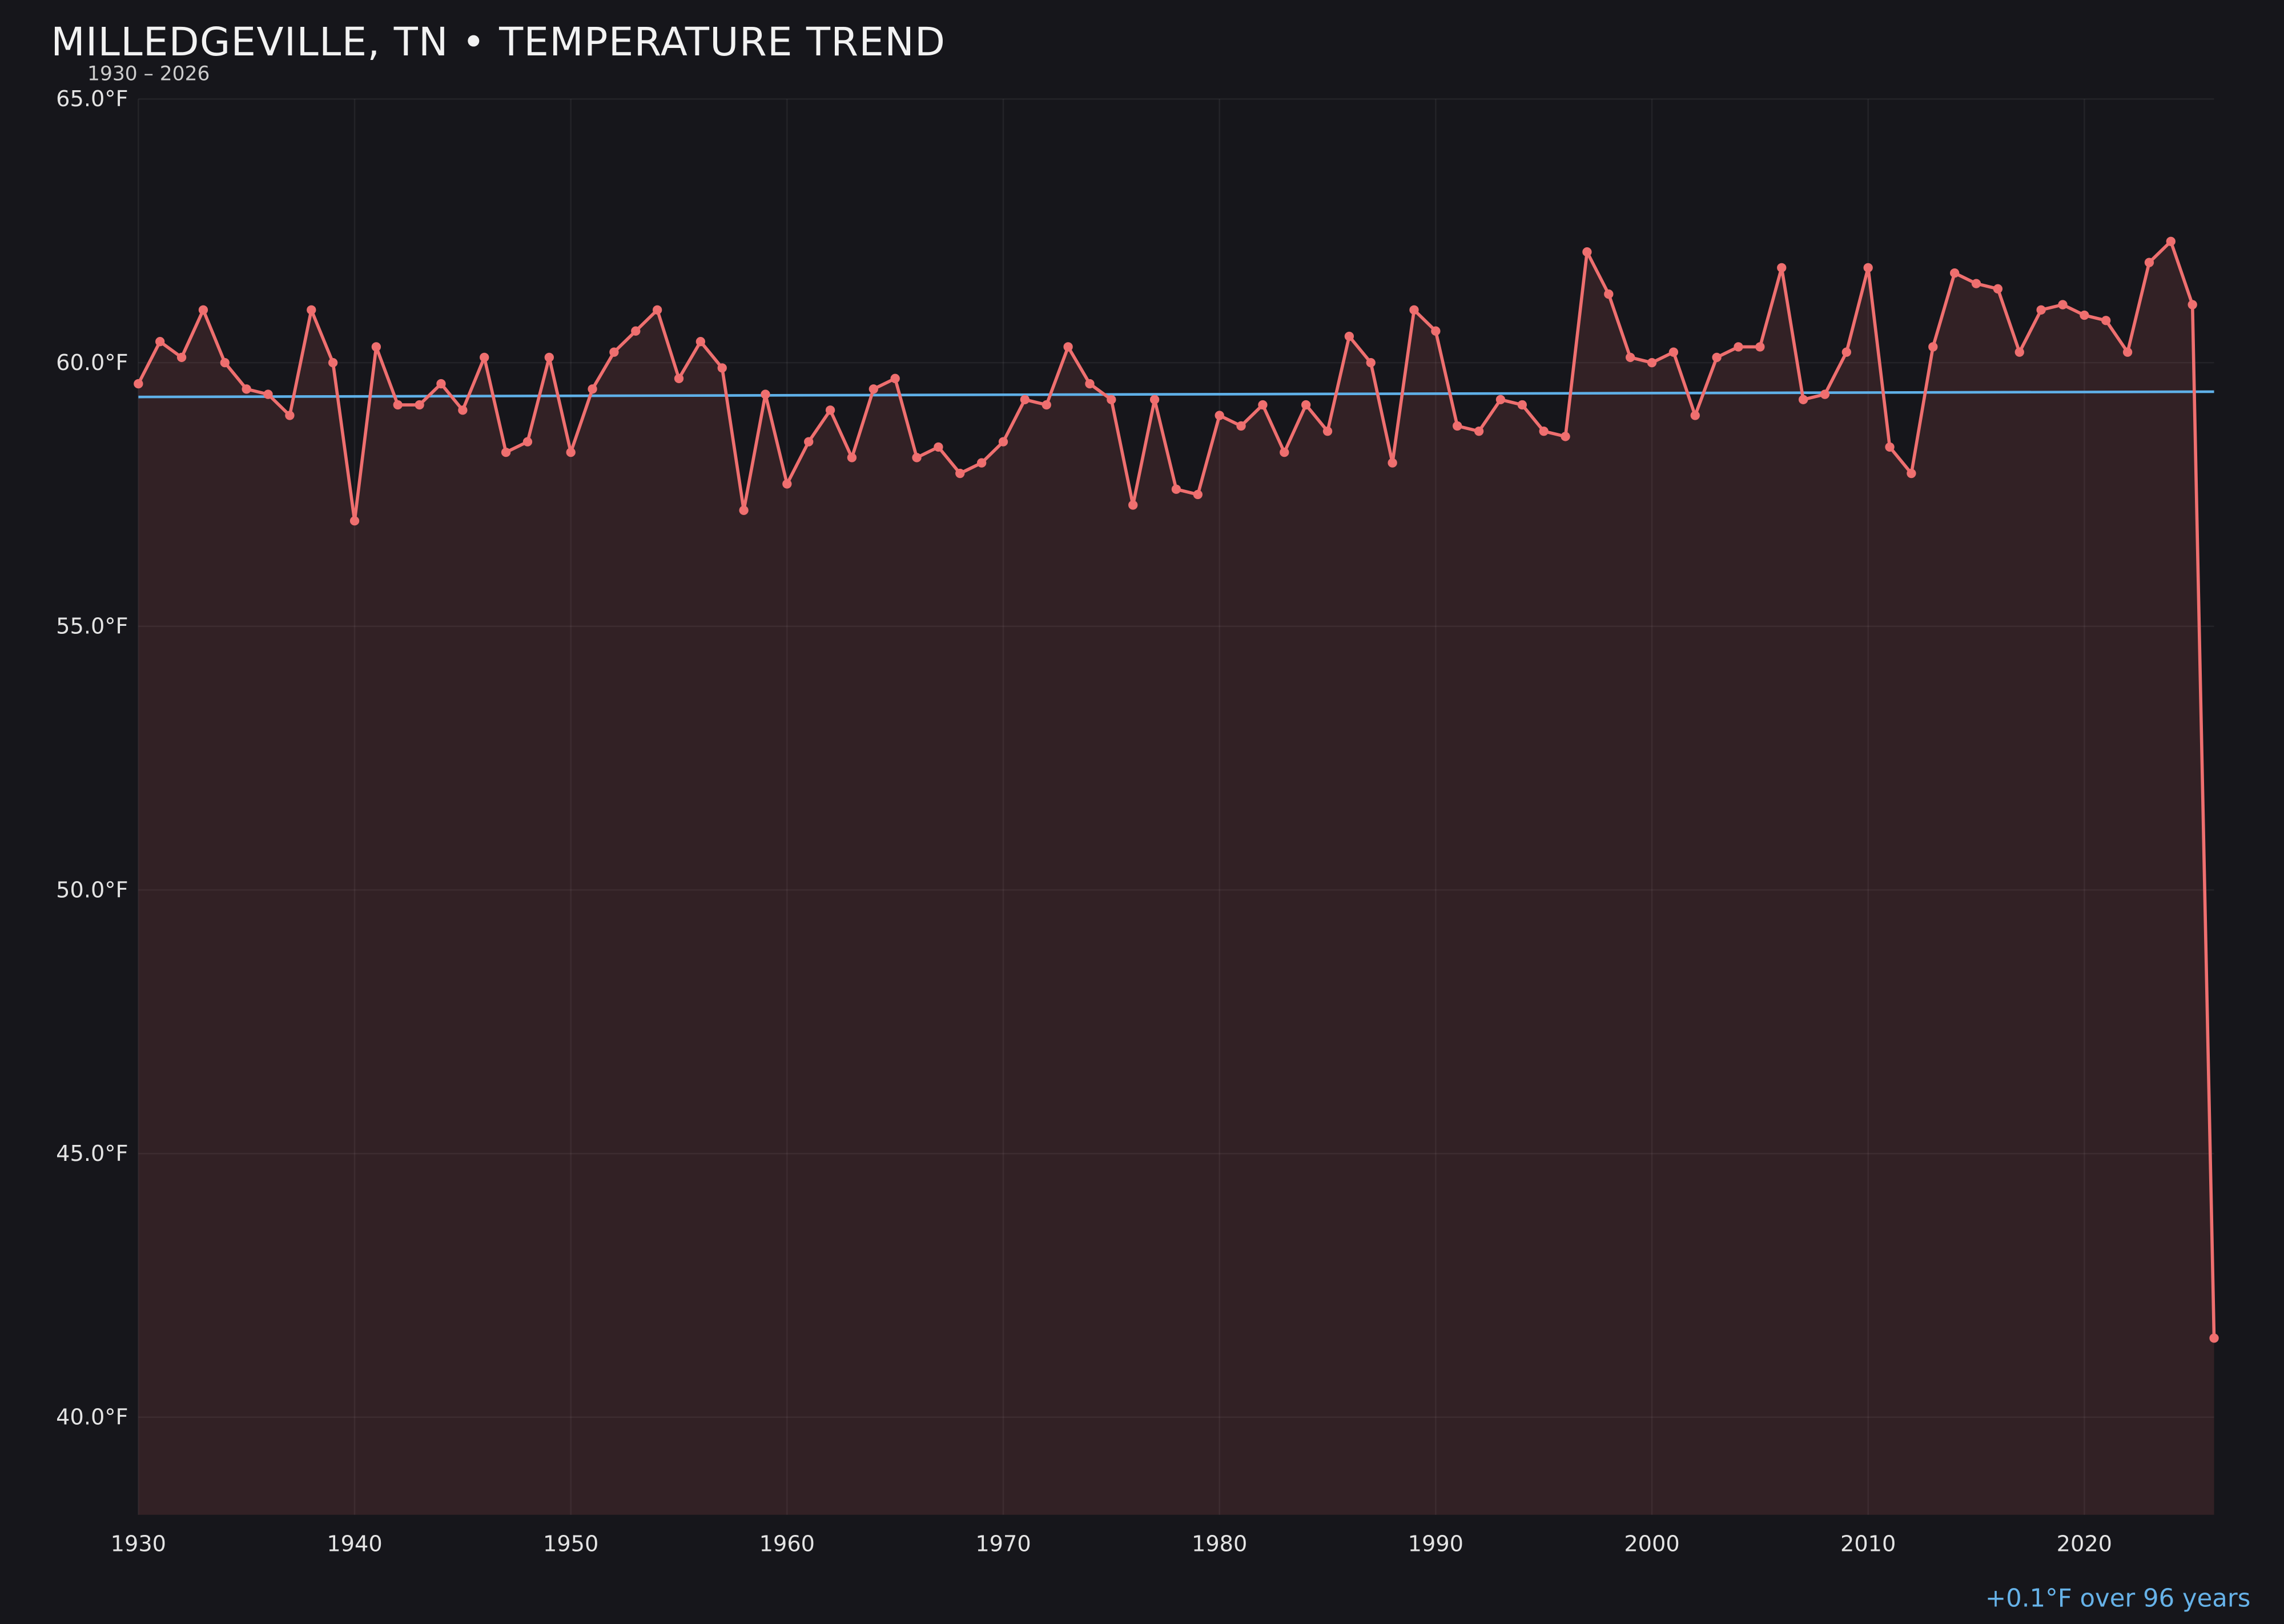 The image size is (2284, 1624). Describe the element at coordinates (1435, 1544) in the screenshot. I see `x-tick-label: 1990` at that location.